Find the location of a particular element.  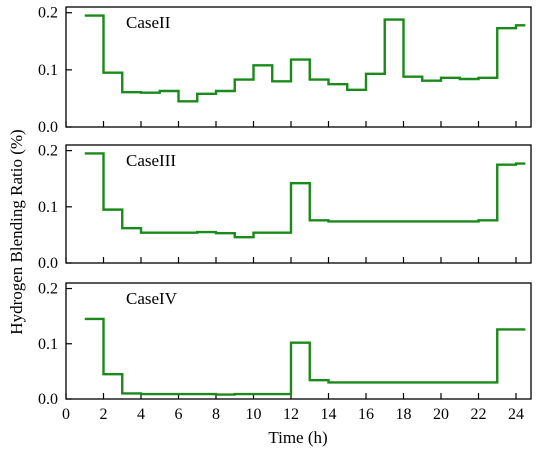

x-tick-label: 6 is located at coordinates (179, 414).